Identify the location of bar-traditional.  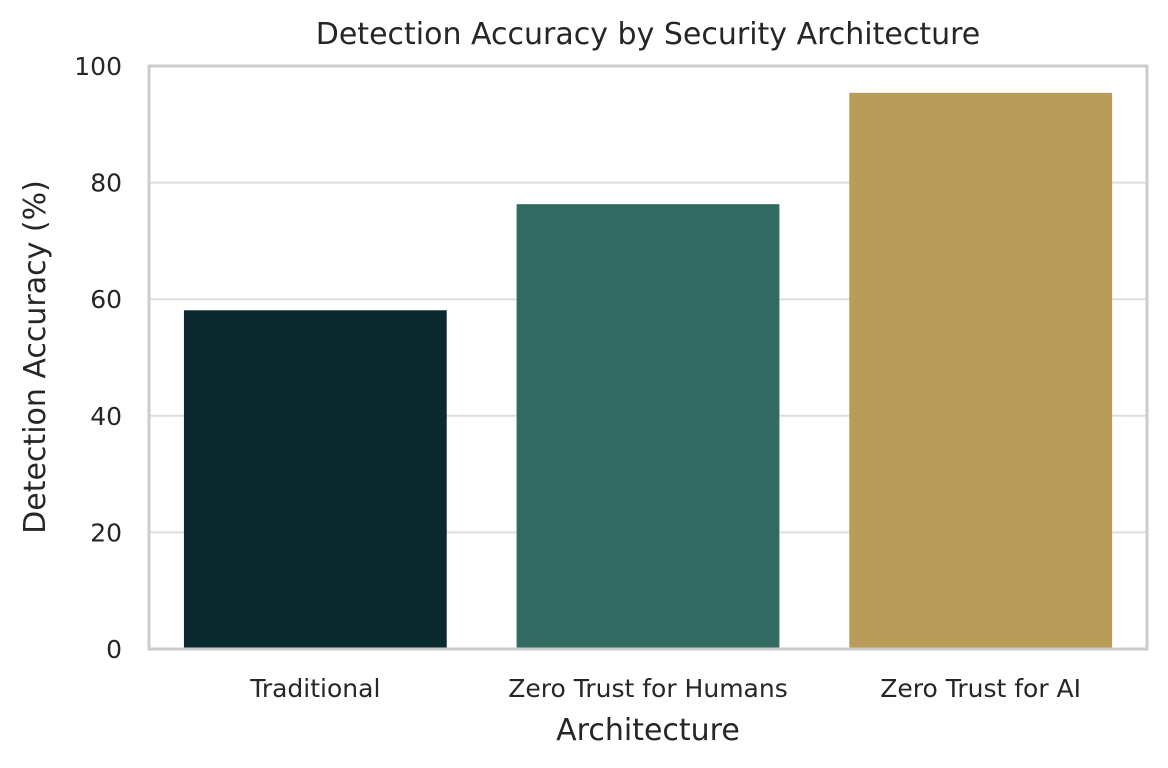
(315, 479).